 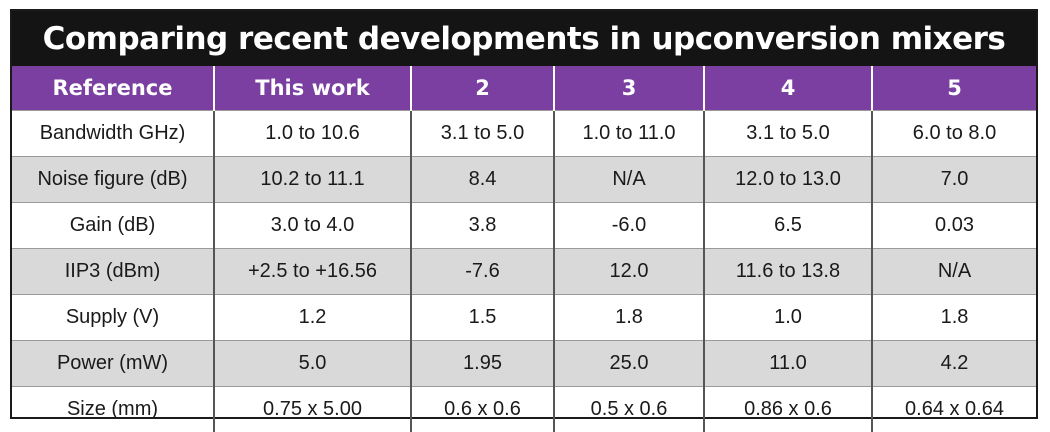 I want to click on table-cell: 1.2, so click(x=312, y=318).